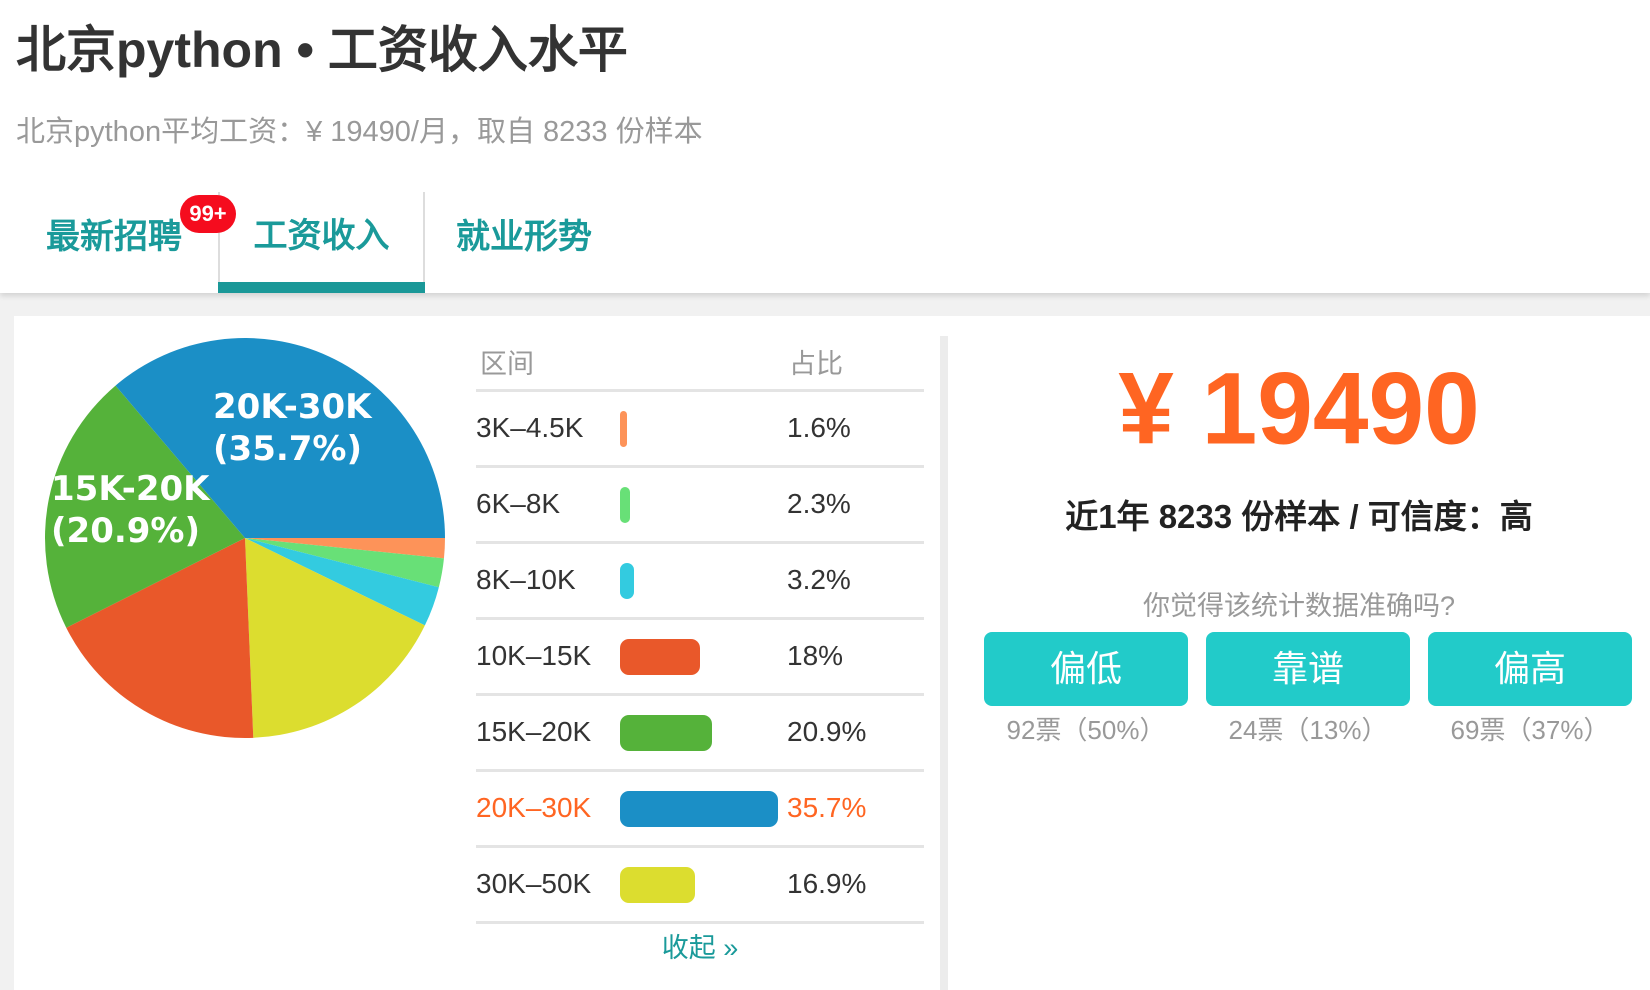 The image size is (1650, 990). I want to click on tab-latest-jobs: 最新招聘, so click(114, 237).